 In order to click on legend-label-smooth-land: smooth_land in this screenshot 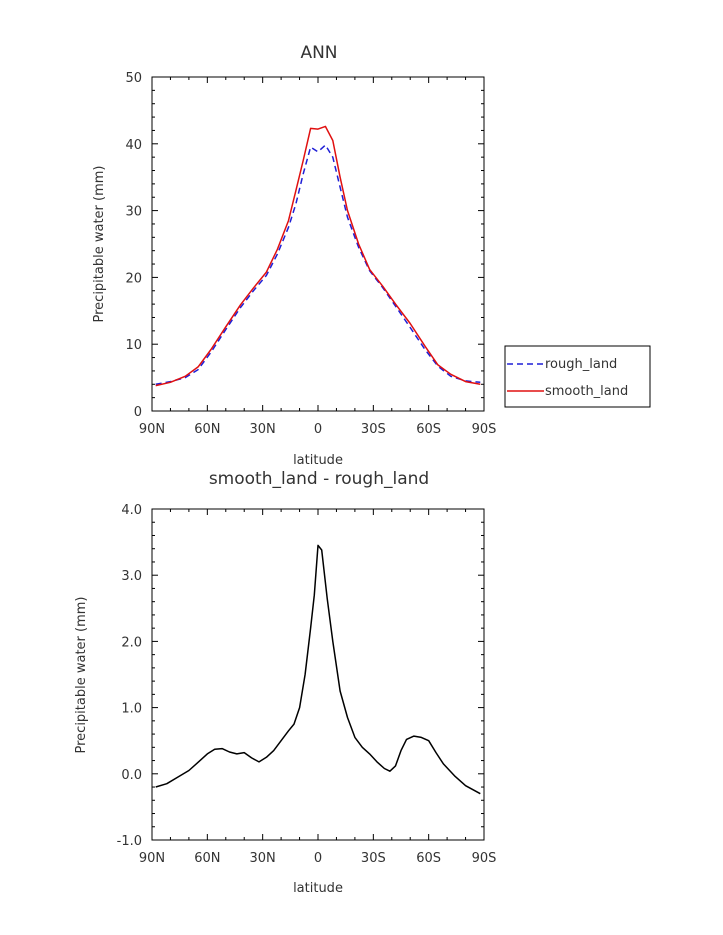, I will do `click(586, 391)`.